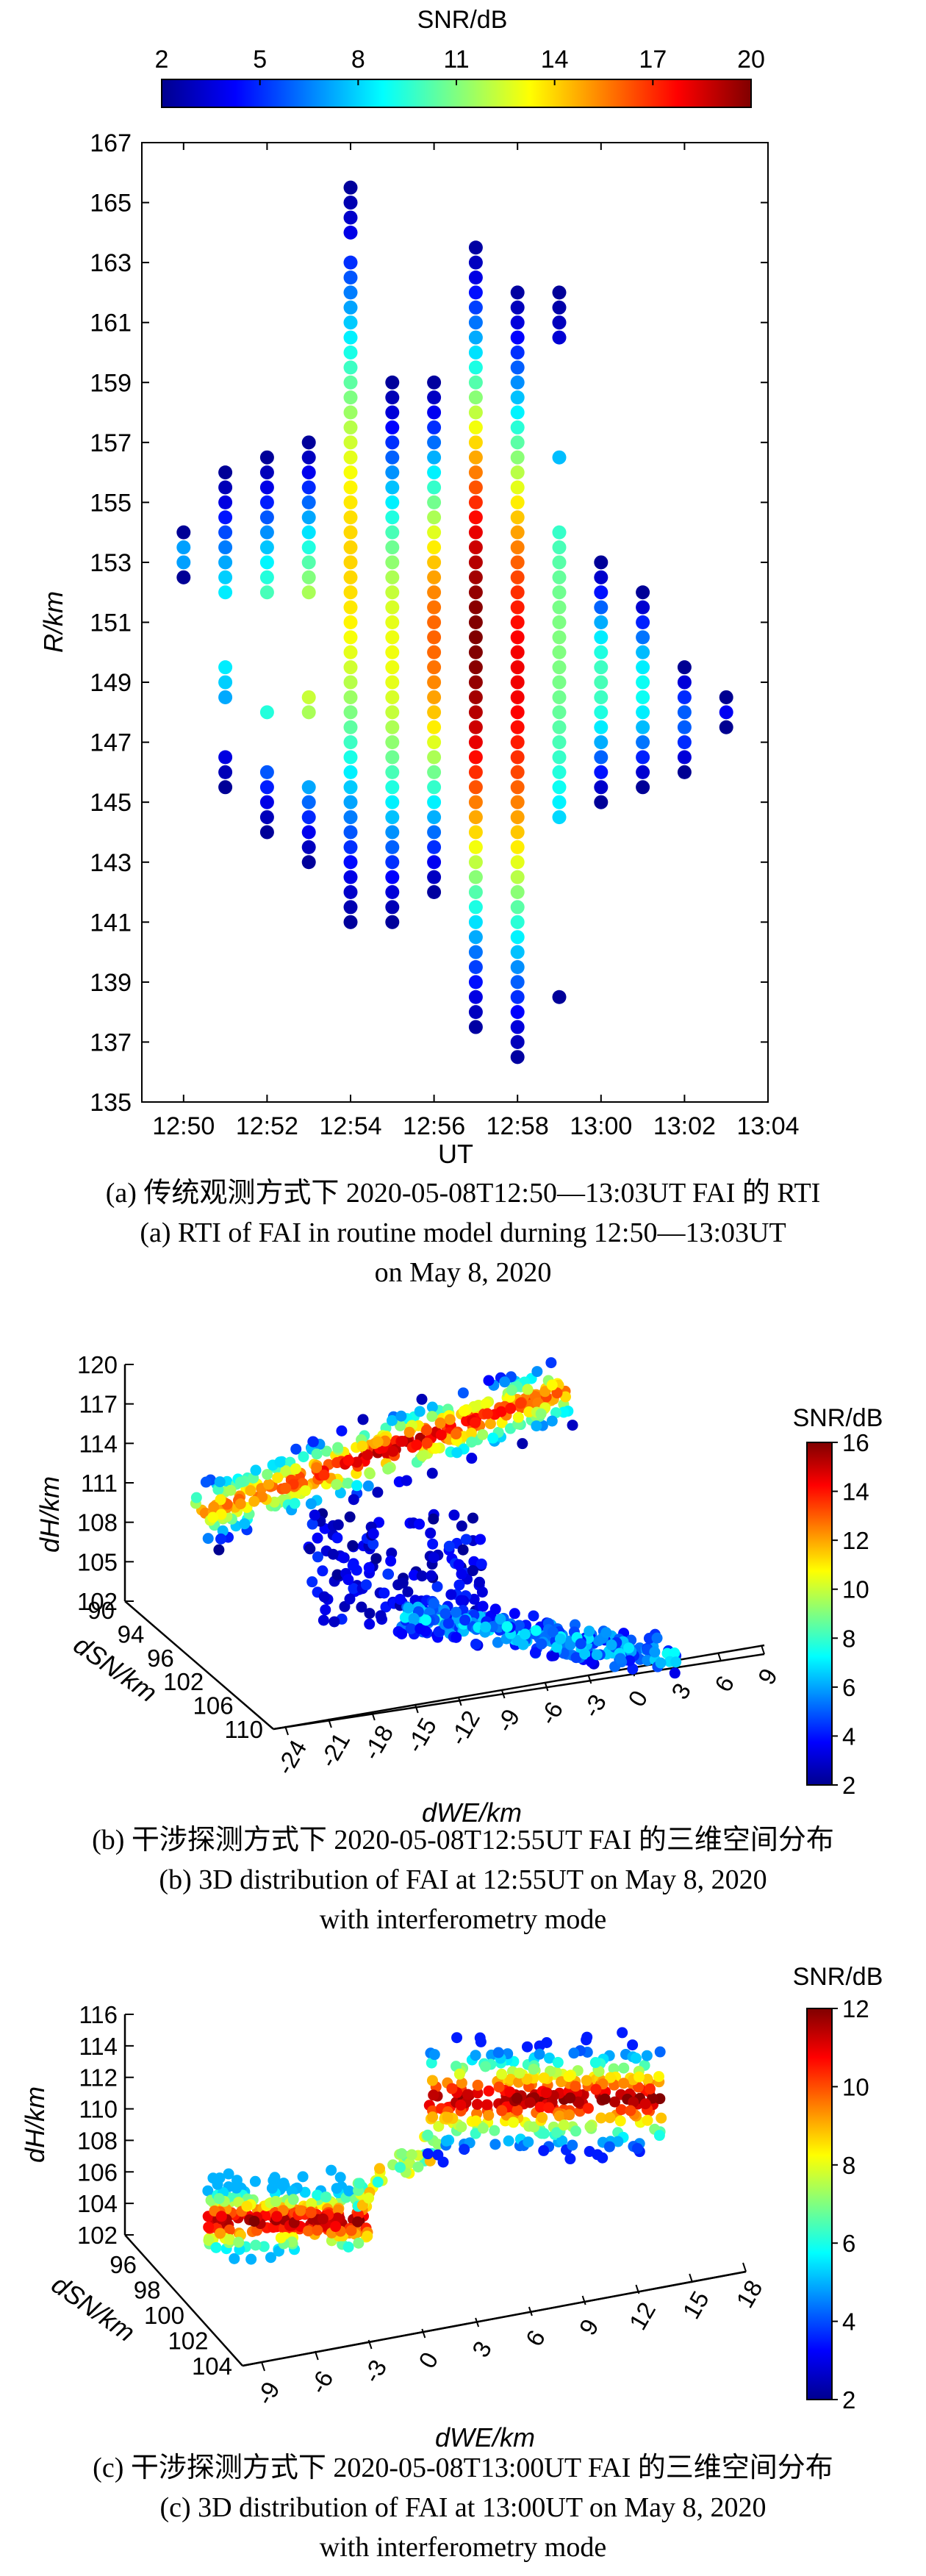 This screenshot has width=926, height=2576. Describe the element at coordinates (98, 1561) in the screenshot. I see `z-tick-label: 105` at that location.